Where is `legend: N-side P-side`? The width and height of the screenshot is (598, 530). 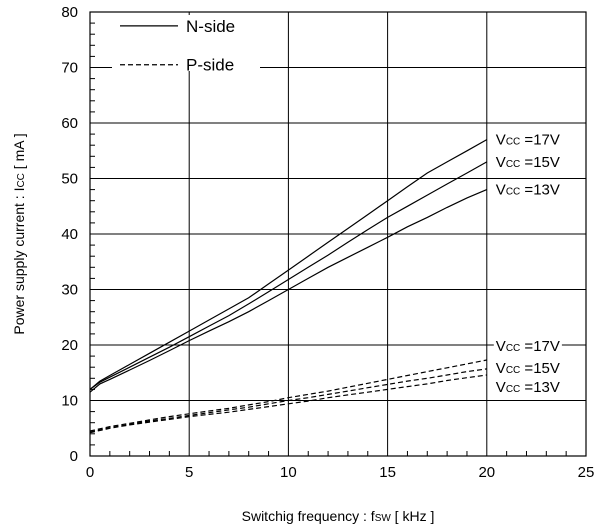 legend: N-side P-side is located at coordinates (186, 45).